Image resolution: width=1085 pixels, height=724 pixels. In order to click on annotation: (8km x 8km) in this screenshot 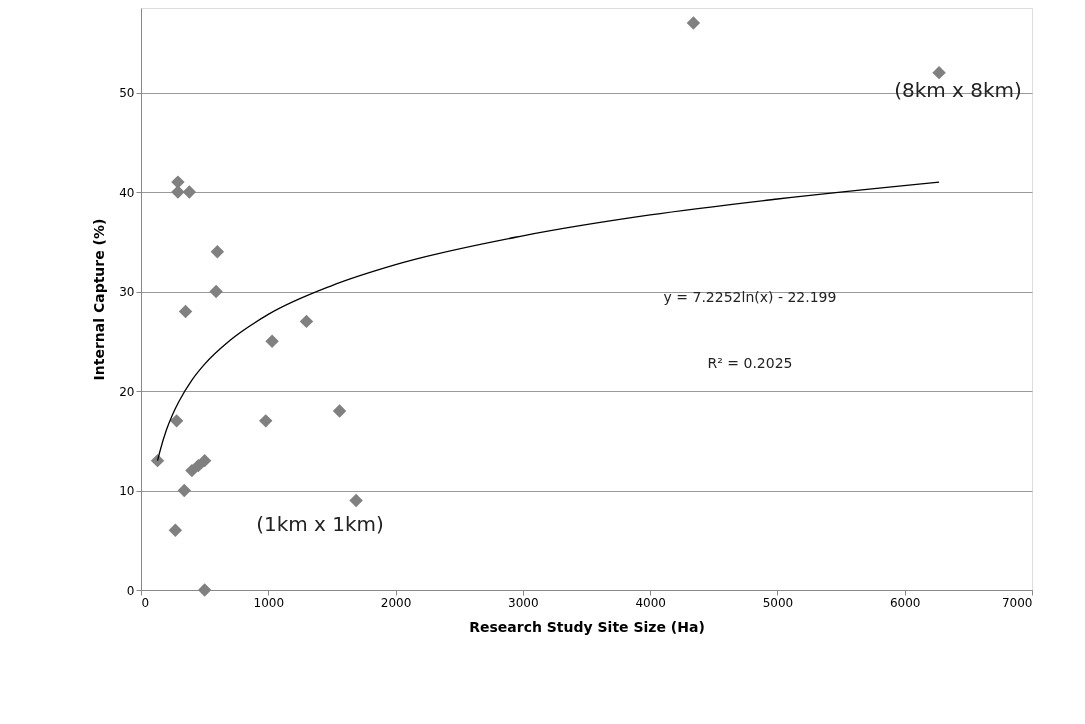, I will do `click(958, 90)`.